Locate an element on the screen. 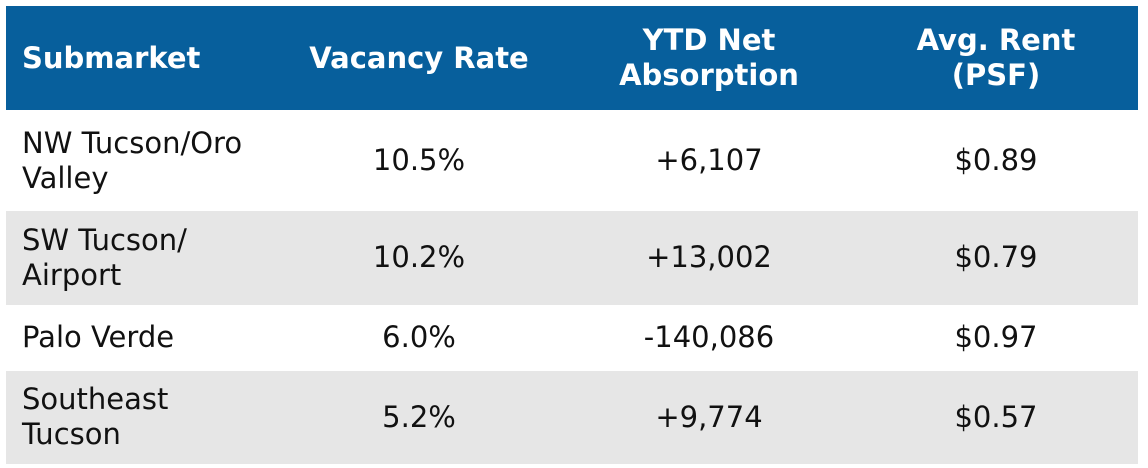 The image size is (1148, 468). header-avg-rent-line1: Avg. Rent is located at coordinates (996, 40).